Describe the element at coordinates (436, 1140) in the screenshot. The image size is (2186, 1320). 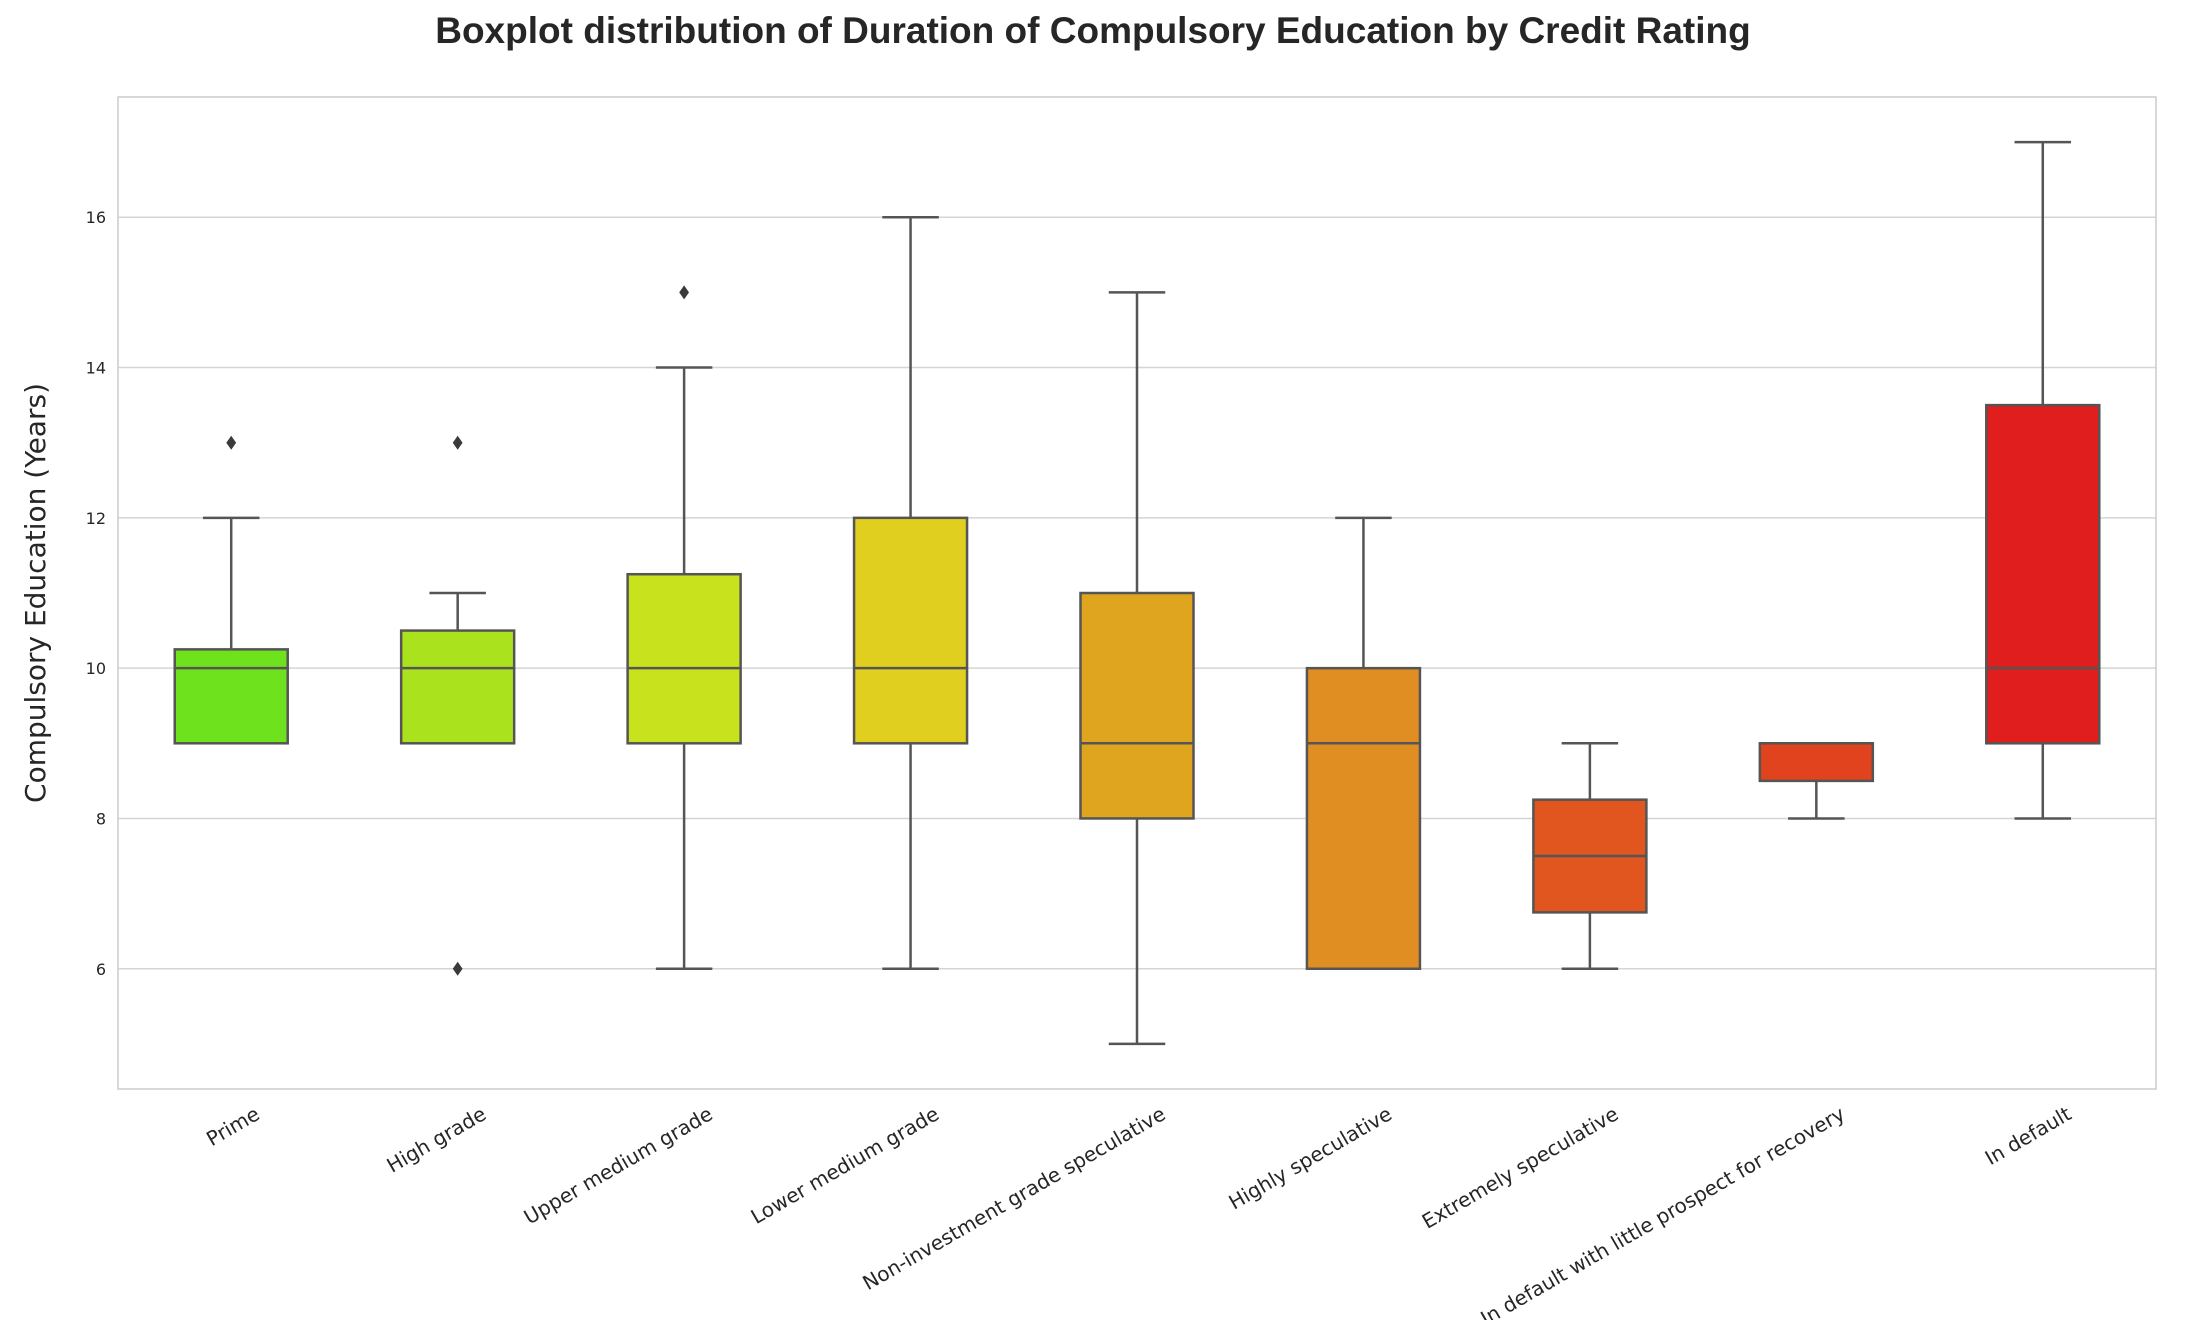
I see `x-tick-label: High grade` at that location.